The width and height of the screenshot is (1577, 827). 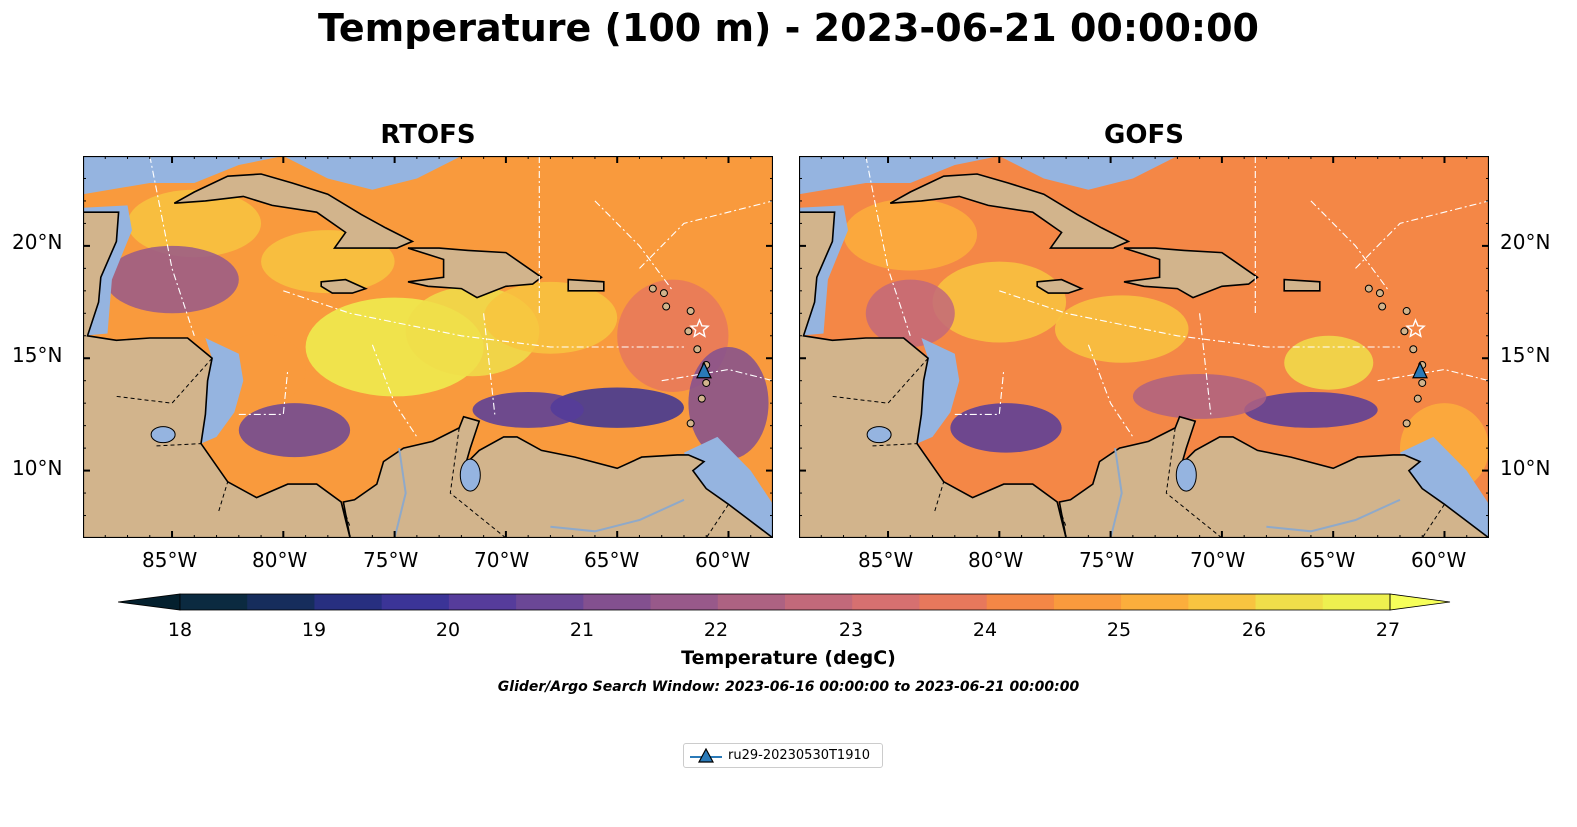 What do you see at coordinates (180, 630) in the screenshot?
I see `colorbar-tick-18: 18` at bounding box center [180, 630].